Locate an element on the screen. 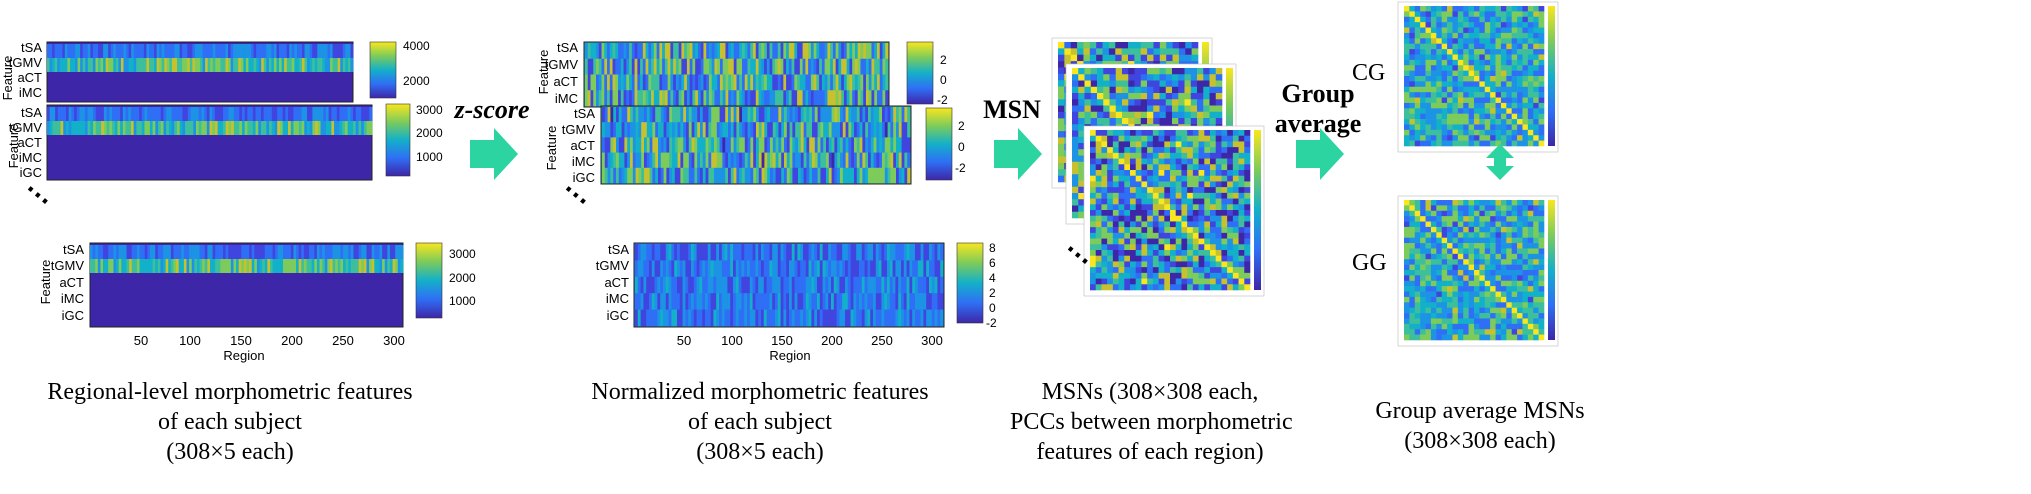 Image resolution: width=2031 pixels, height=494 pixels. norm-heatmap-subject-2: tSA tGMV aCT iMC iGC Feature 2 0 -2 is located at coordinates (755, 145).